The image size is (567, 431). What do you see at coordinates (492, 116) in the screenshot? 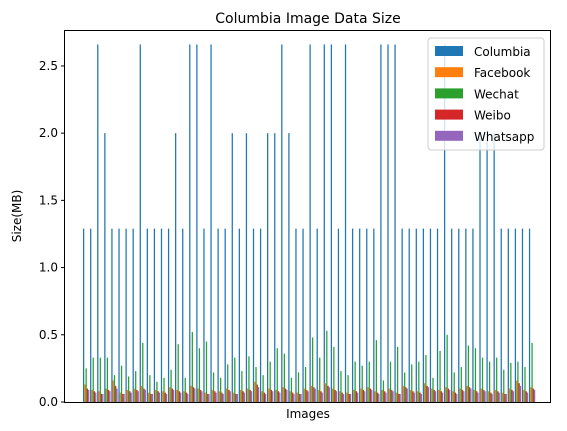
I see `legend-label-weibo: Weibo` at bounding box center [492, 116].